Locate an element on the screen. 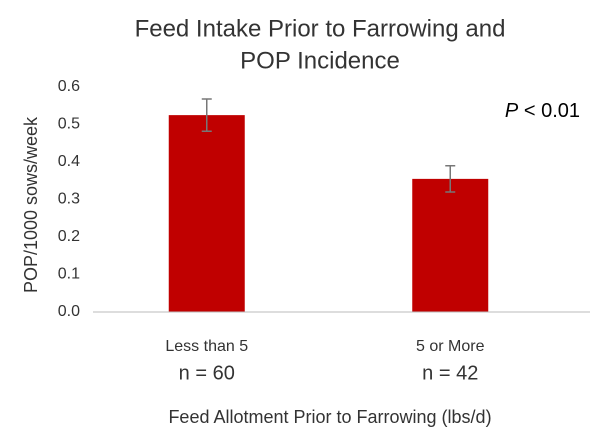  y-tick-label: 0.2 is located at coordinates (69, 236).